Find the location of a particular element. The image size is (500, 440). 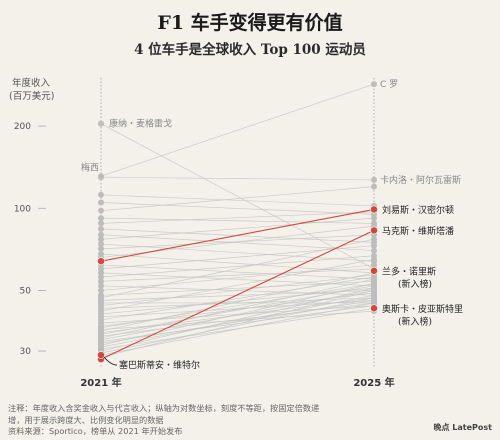

y-tick-label: 30 is located at coordinates (26, 352).